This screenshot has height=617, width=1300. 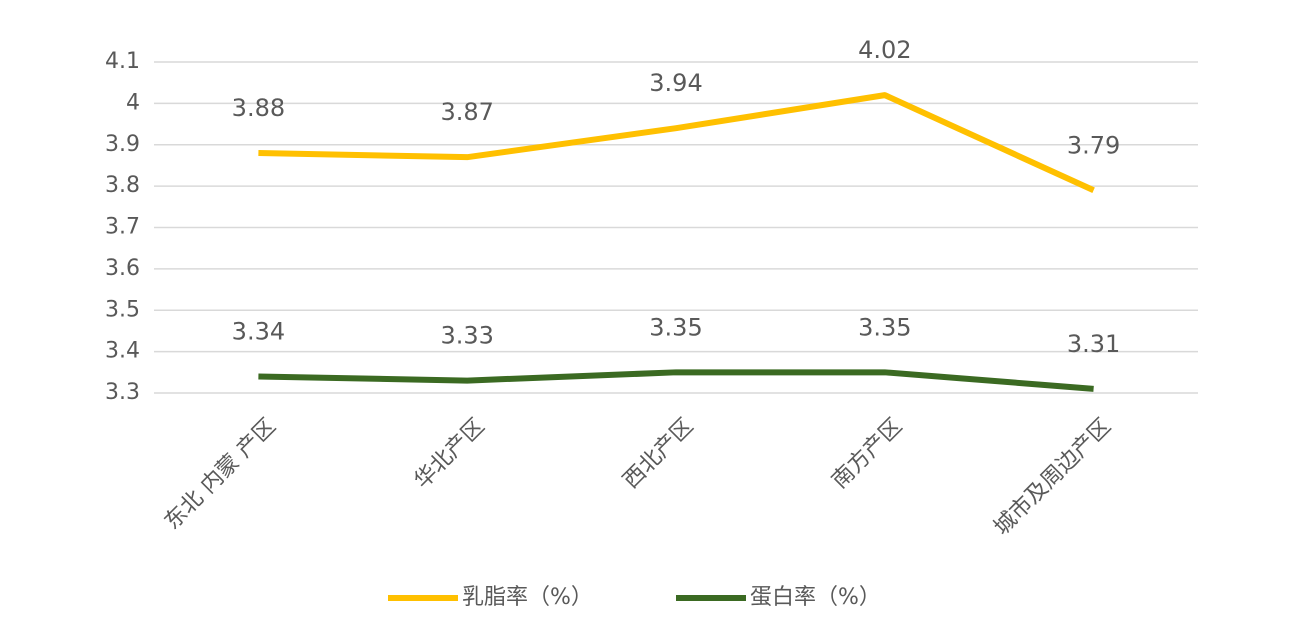 What do you see at coordinates (133, 102) in the screenshot?
I see `y-tick-label: 4` at bounding box center [133, 102].